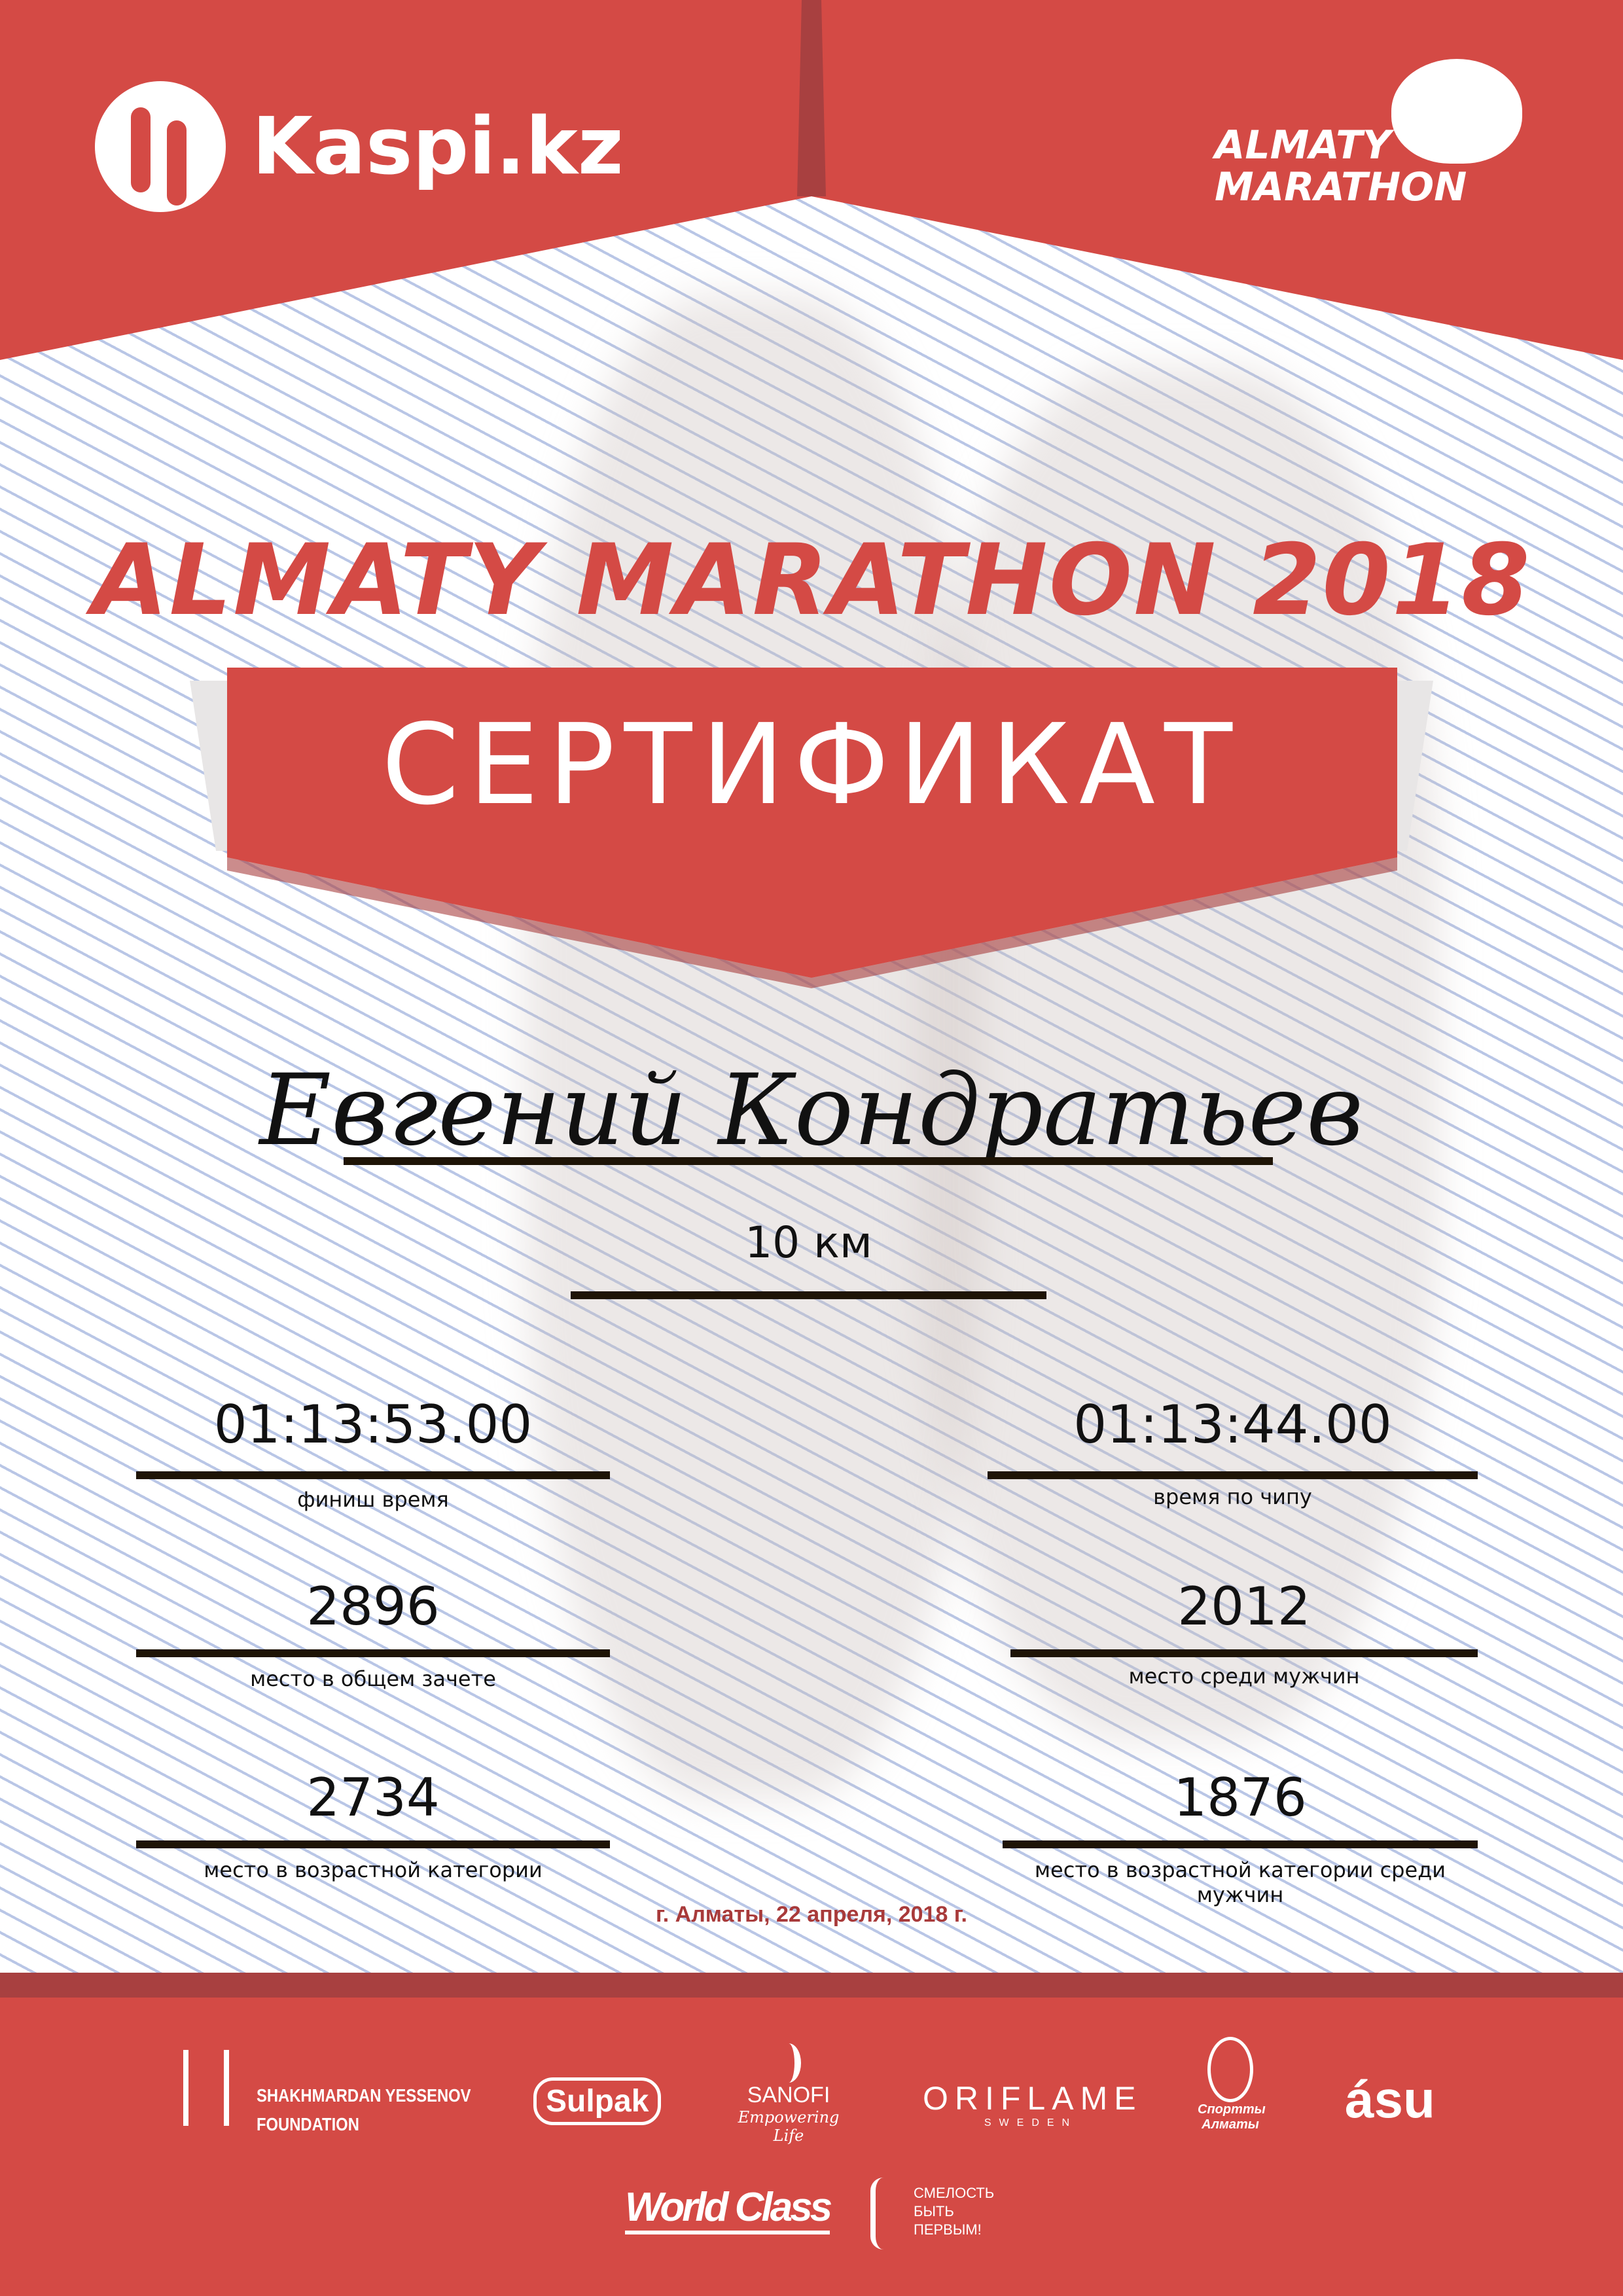 The width and height of the screenshot is (1623, 2296). Describe the element at coordinates (373, 1607) in the screenshot. I see `overall-place: 2896` at that location.